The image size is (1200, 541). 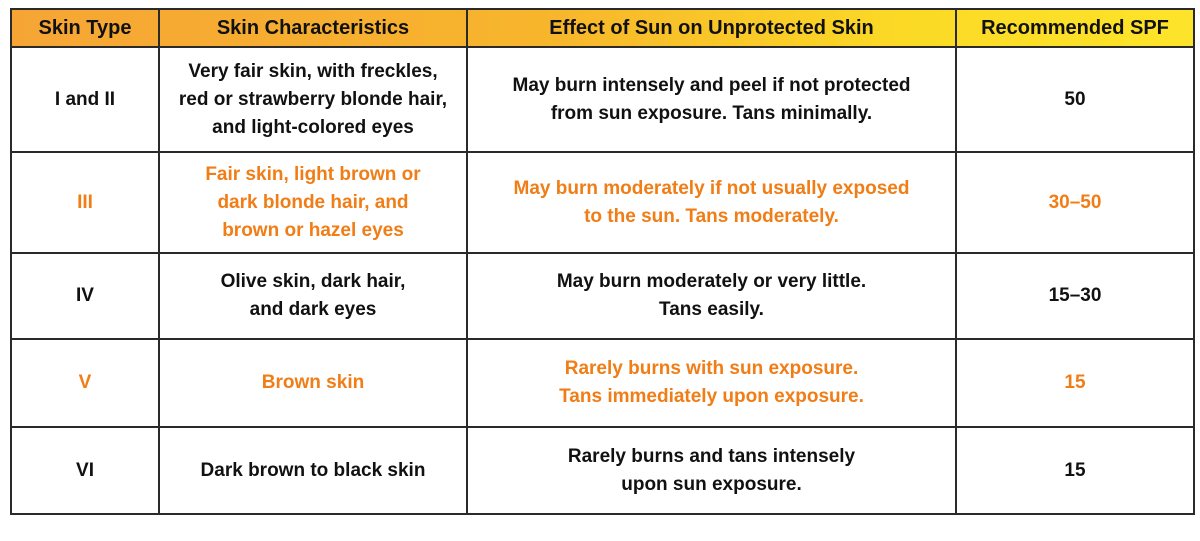 I want to click on cell-line: Tans immediately upon exposure., so click(x=711, y=396).